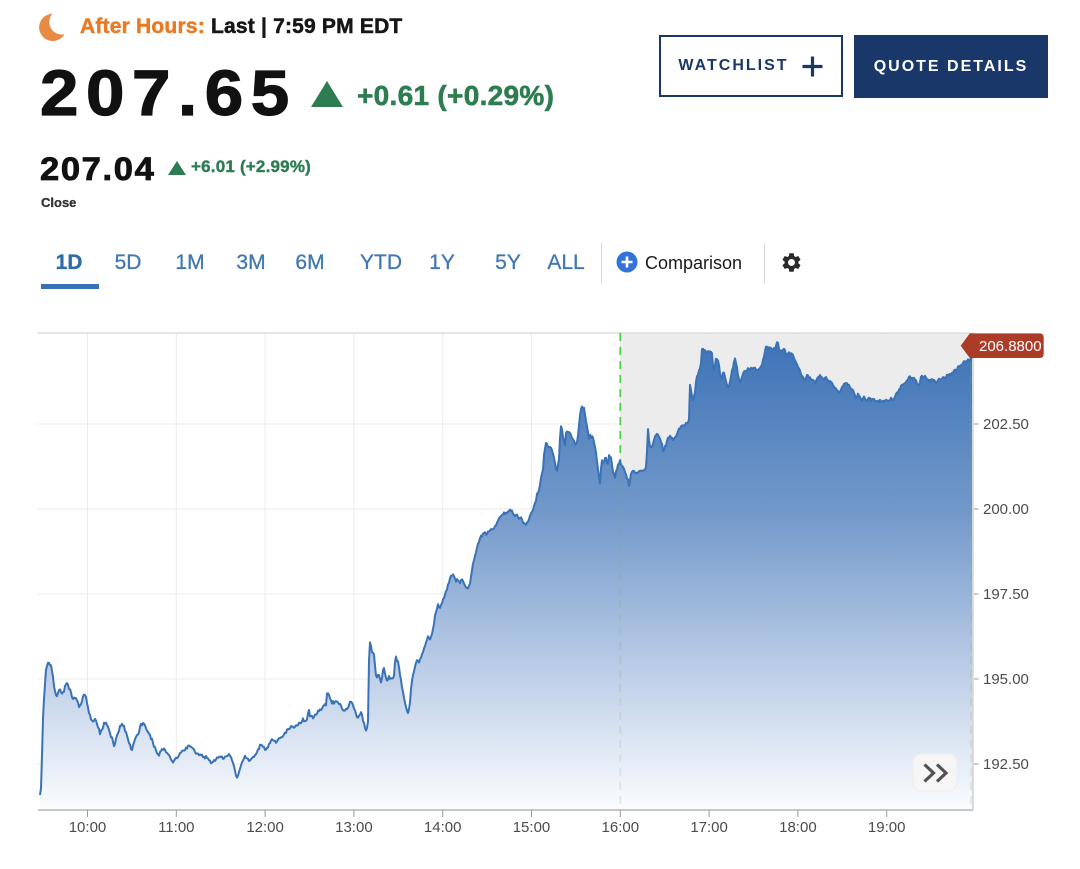 The width and height of the screenshot is (1080, 869). Describe the element at coordinates (1006, 764) in the screenshot. I see `svg-text: 192.50` at that location.